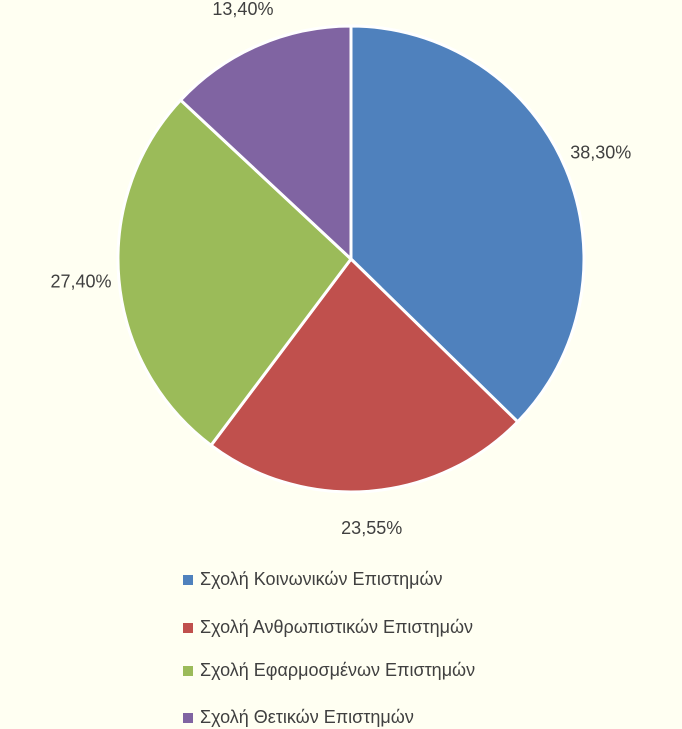 Image resolution: width=682 pixels, height=729 pixels. Describe the element at coordinates (81, 282) in the screenshot. I see `data-label: 27,40%` at that location.